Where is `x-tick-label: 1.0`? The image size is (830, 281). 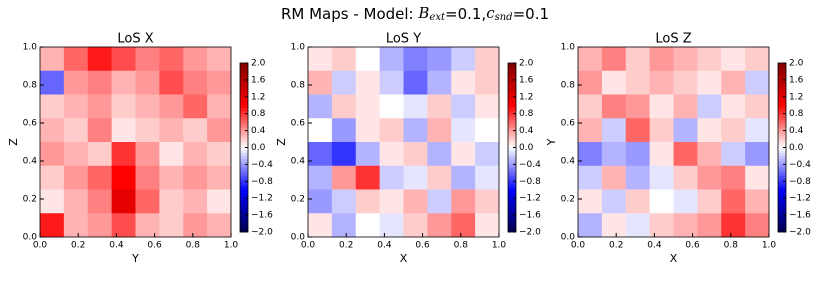 x-tick-label: 1.0 is located at coordinates (499, 246).